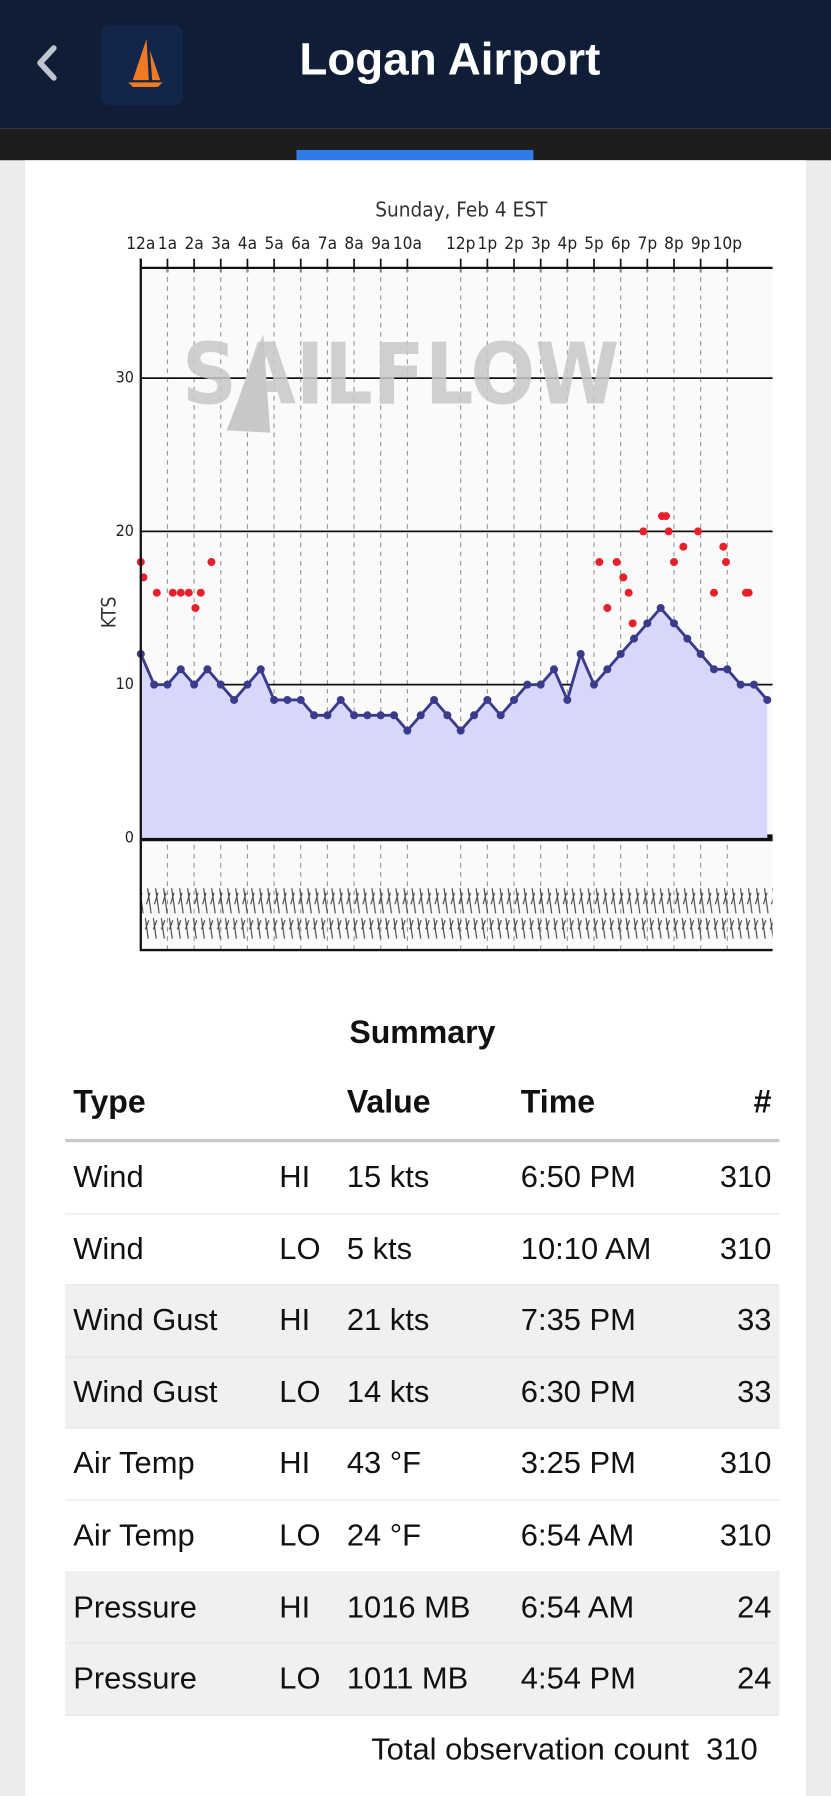 Image resolution: width=831 pixels, height=1796 pixels. What do you see at coordinates (125, 530) in the screenshot?
I see `y-tick-label: 20` at bounding box center [125, 530].